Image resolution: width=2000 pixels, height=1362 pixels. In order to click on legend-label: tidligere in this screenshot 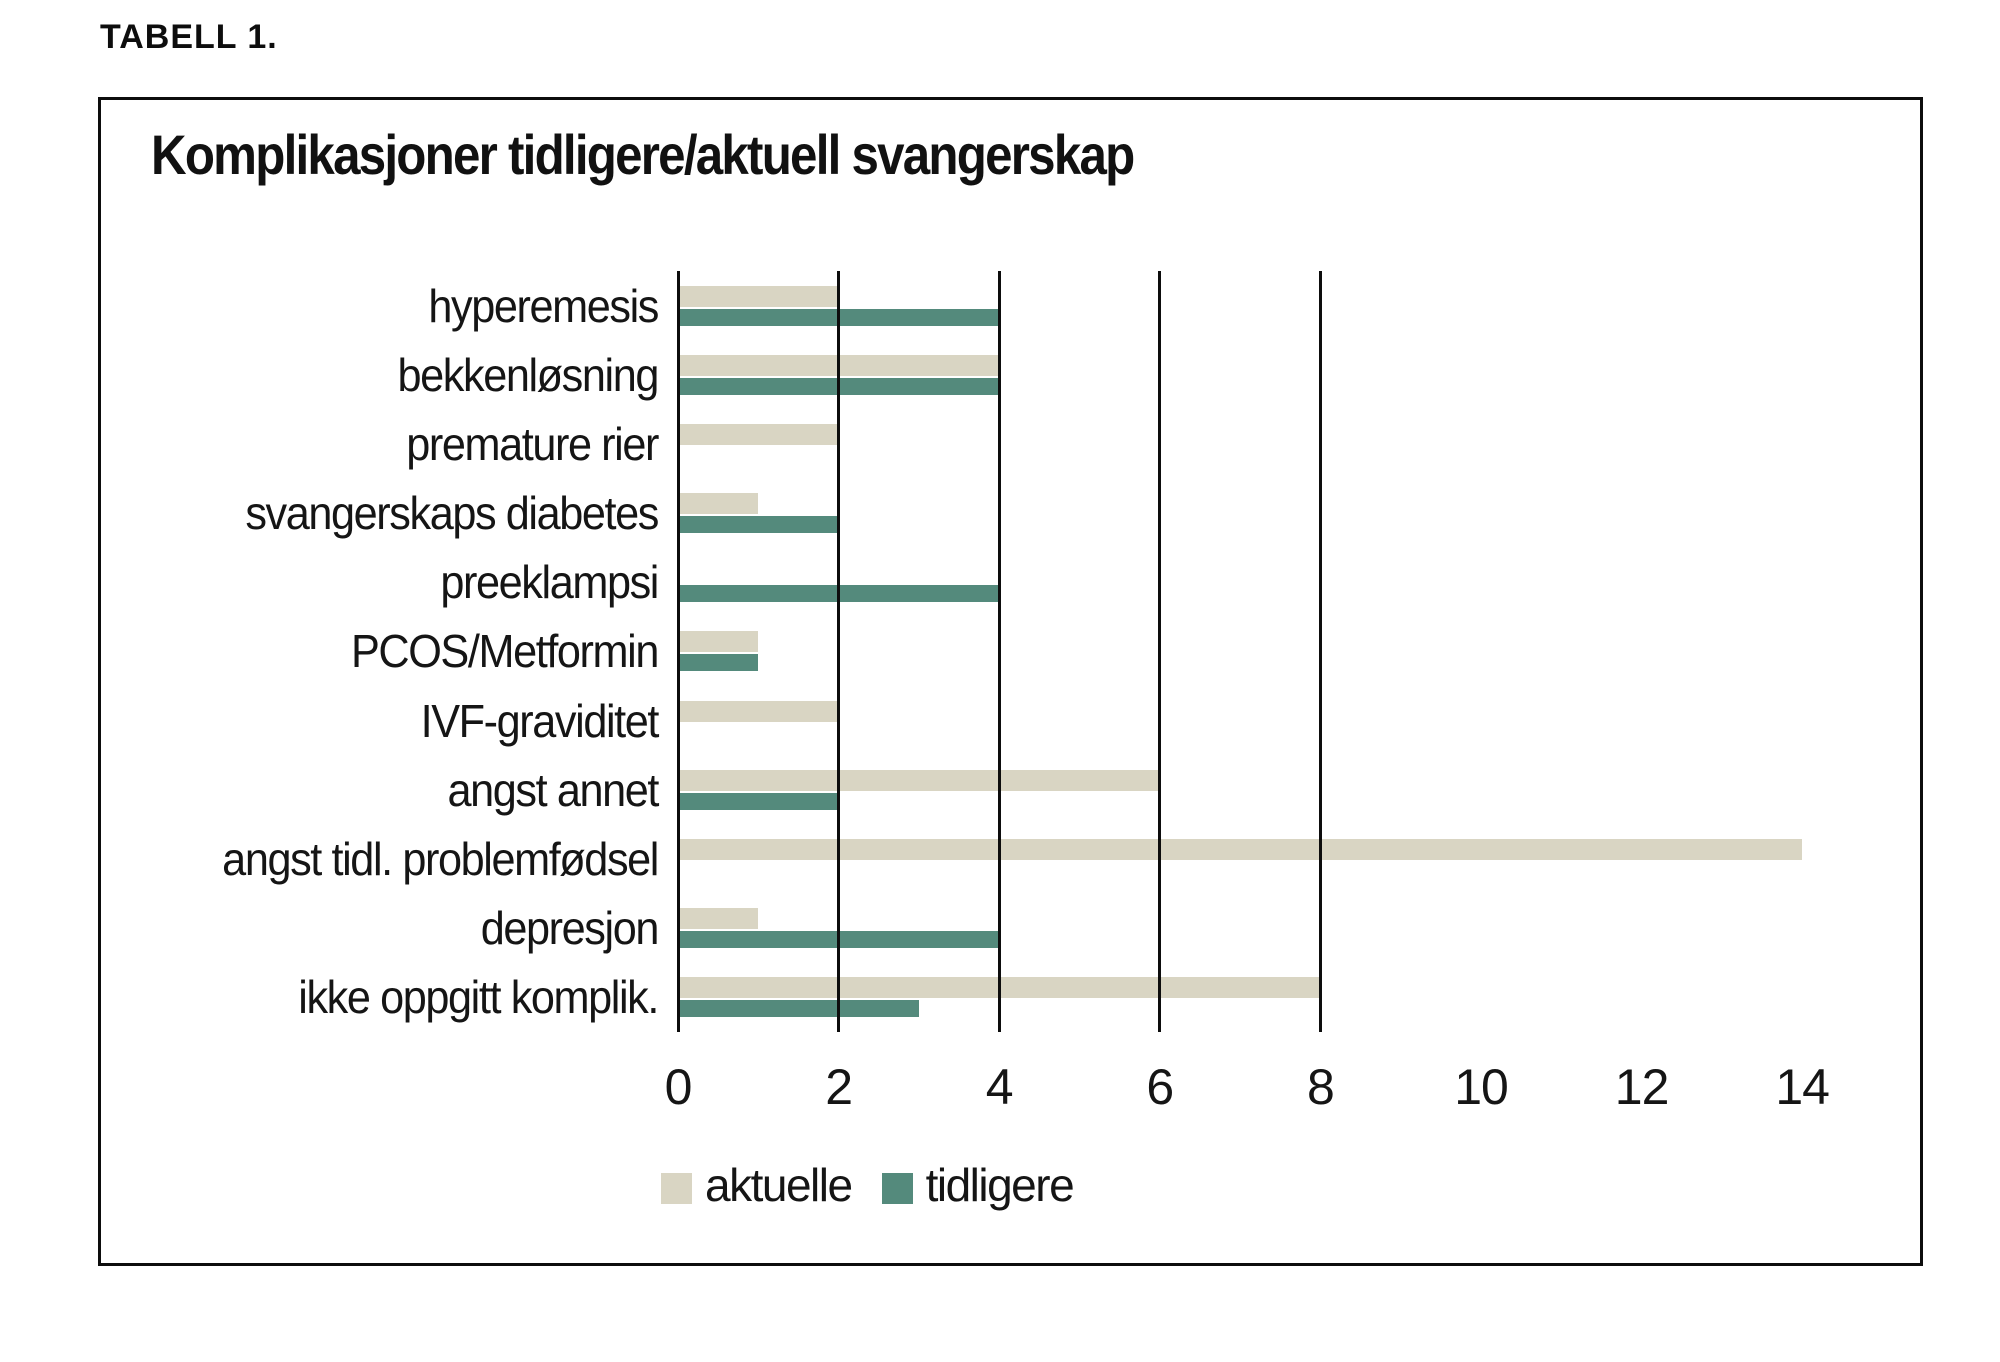, I will do `click(1000, 1185)`.